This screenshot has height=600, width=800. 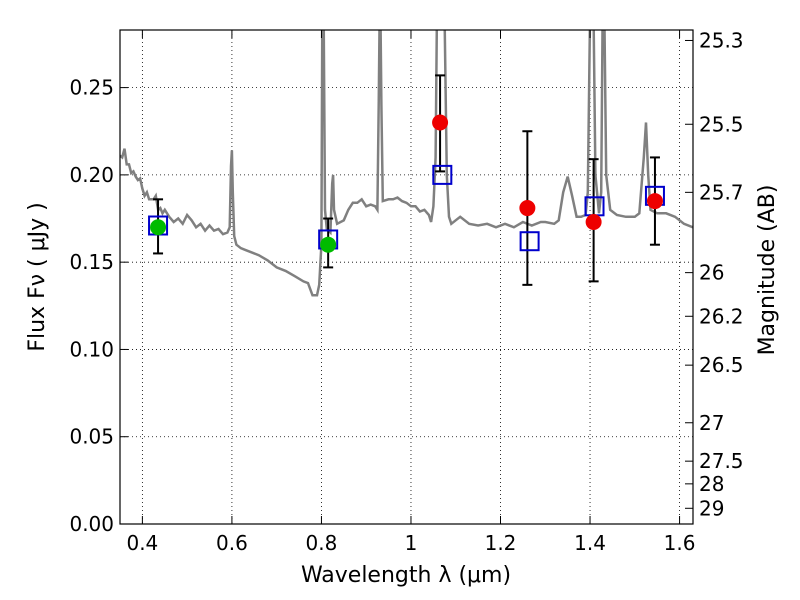 What do you see at coordinates (411, 543) in the screenshot?
I see `x-tick-label: 1` at bounding box center [411, 543].